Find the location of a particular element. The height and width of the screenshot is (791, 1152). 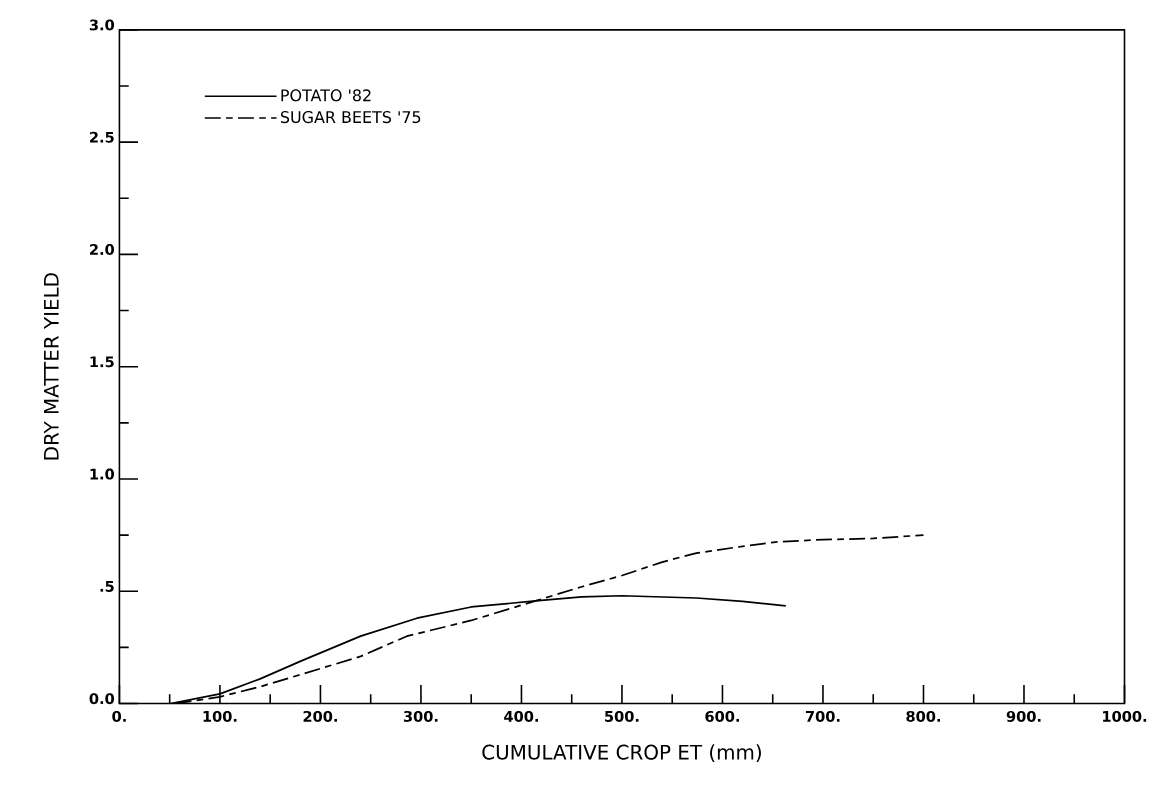

legend-label: SUGAR BEETS '75 is located at coordinates (350, 117).